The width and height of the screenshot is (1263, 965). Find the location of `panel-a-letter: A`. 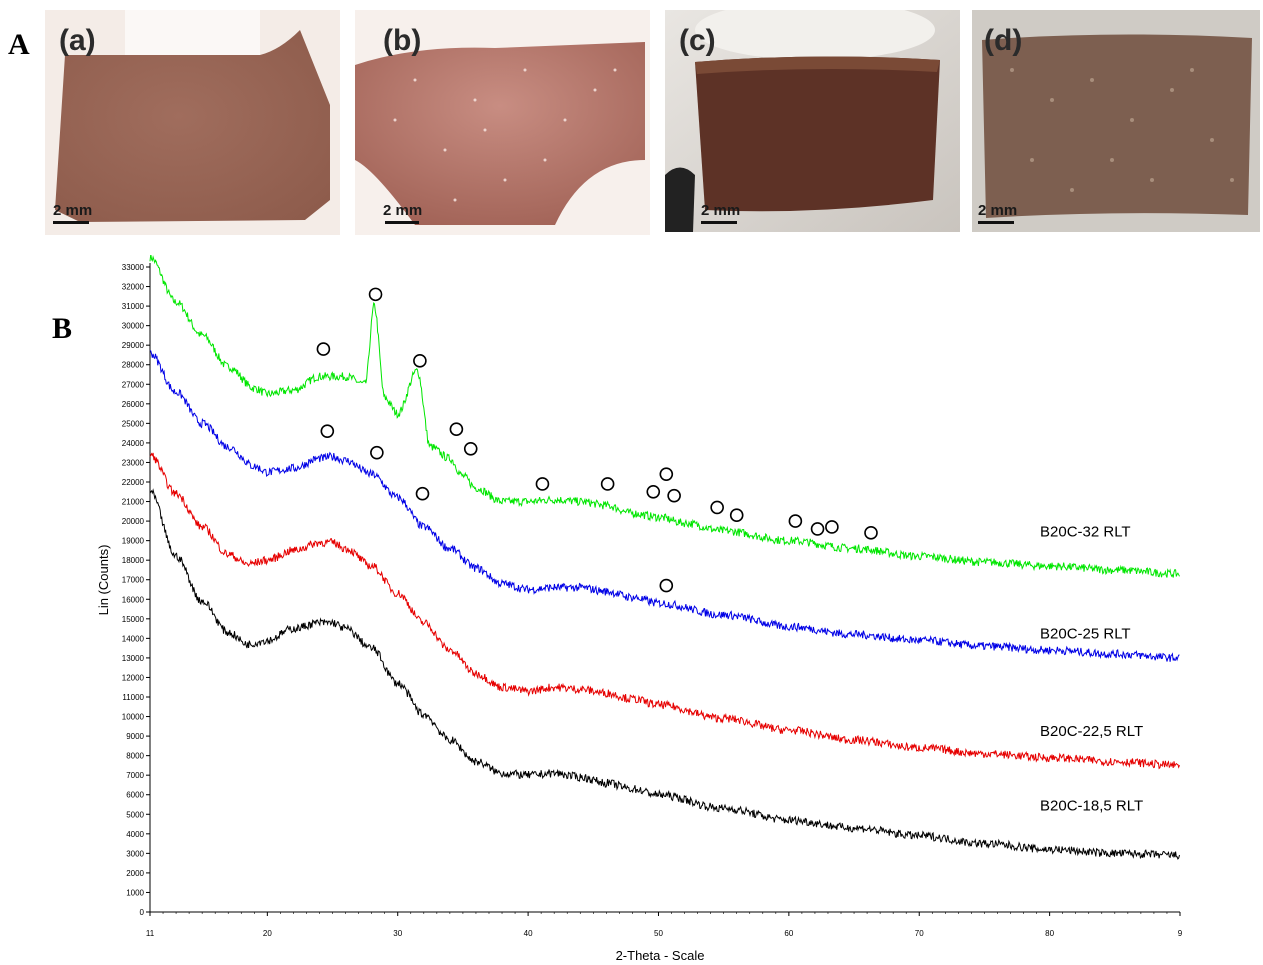

panel-a-letter: A is located at coordinates (19, 44).